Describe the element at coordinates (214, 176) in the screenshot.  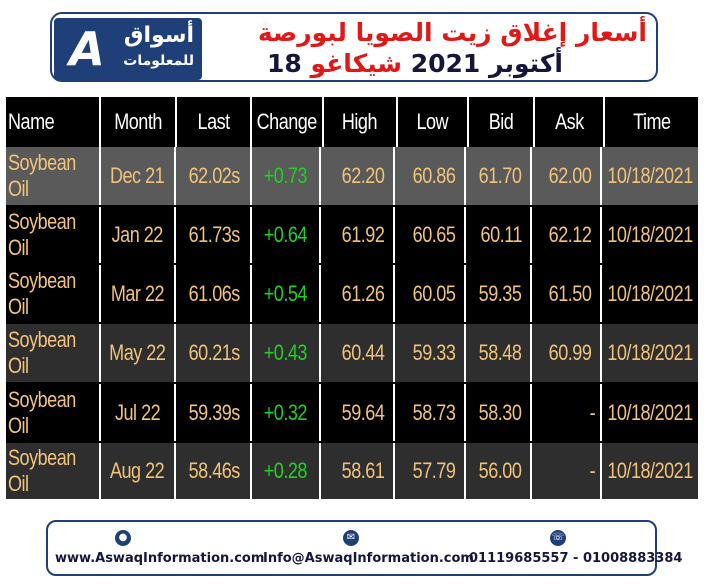
I see `cell-last: 62.02s` at that location.